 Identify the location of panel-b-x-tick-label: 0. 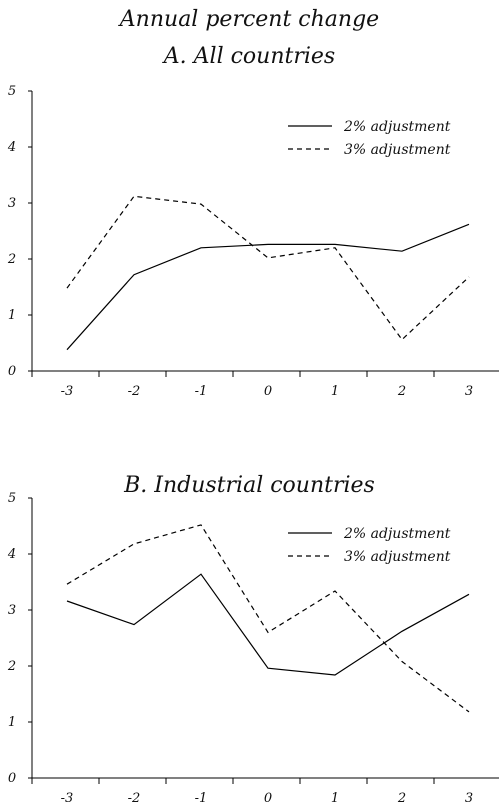
(268, 798).